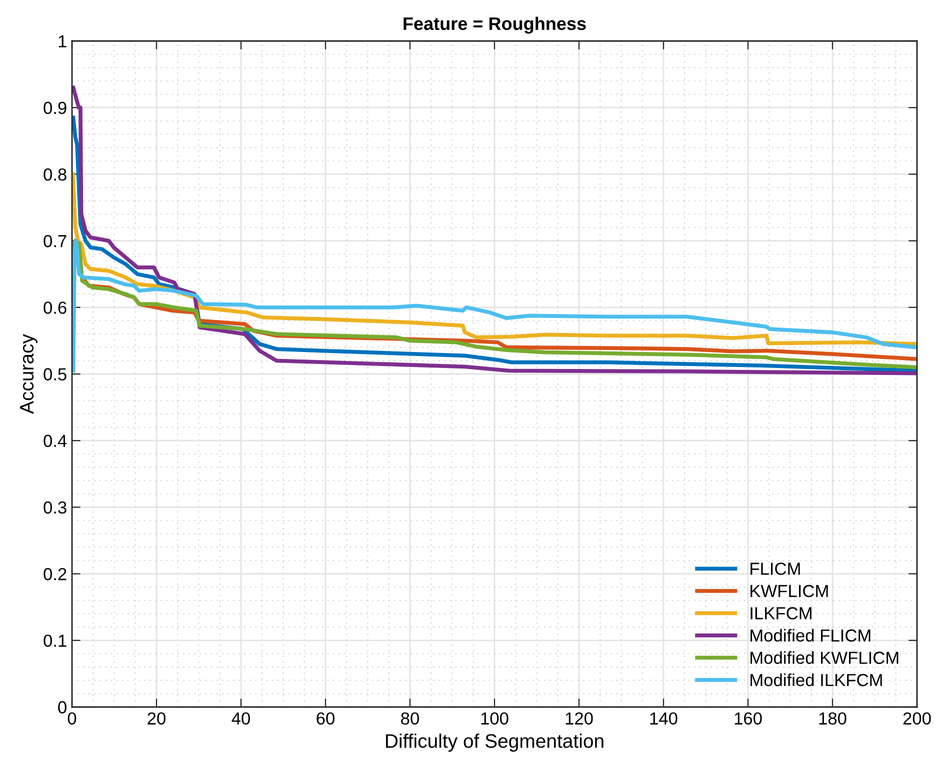 Image resolution: width=937 pixels, height=769 pixels. Describe the element at coordinates (55, 174) in the screenshot. I see `y-tick-label: 0.8` at that location.